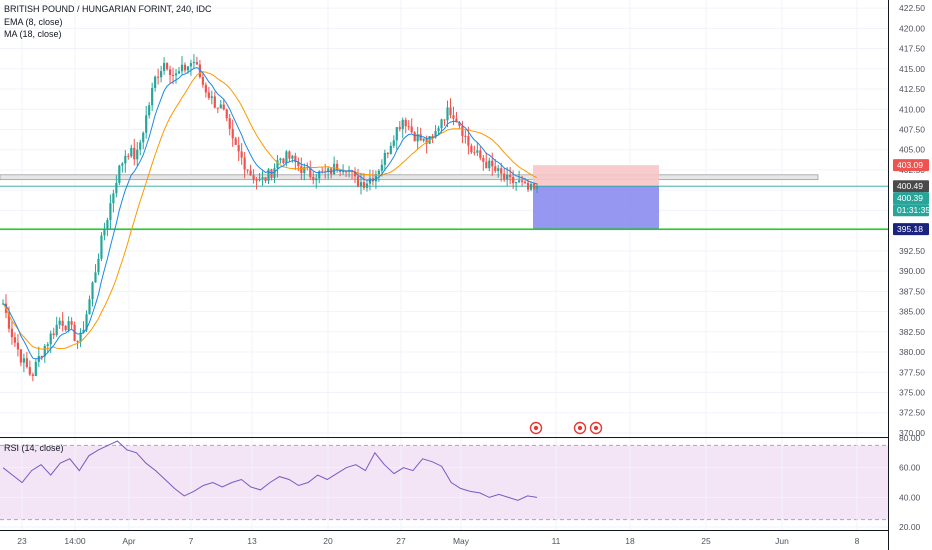 This screenshot has width=932, height=550. What do you see at coordinates (409, 177) in the screenshot?
I see `support-zone` at bounding box center [409, 177].